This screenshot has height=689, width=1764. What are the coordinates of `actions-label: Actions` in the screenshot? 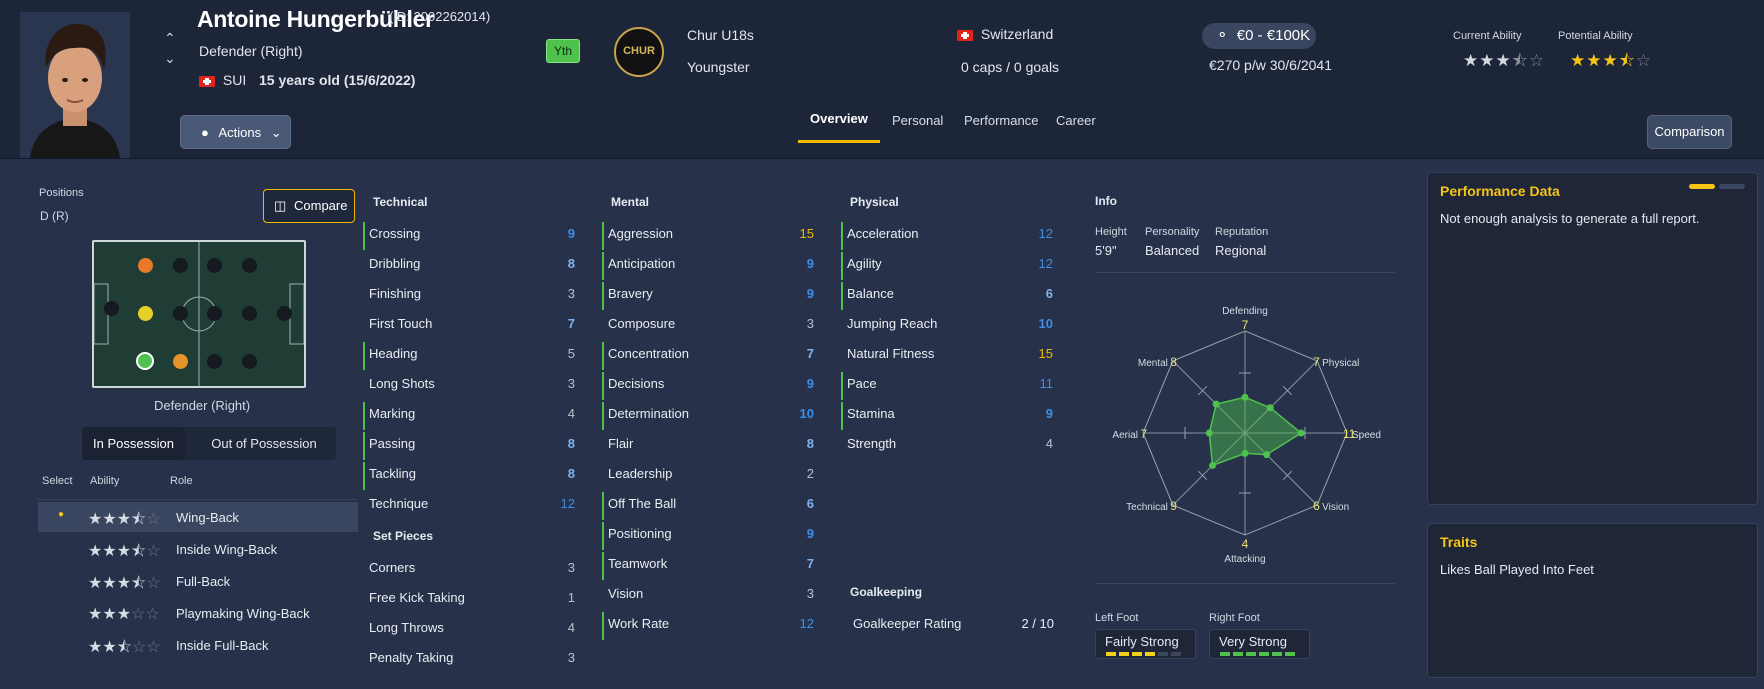 It's located at (240, 132).